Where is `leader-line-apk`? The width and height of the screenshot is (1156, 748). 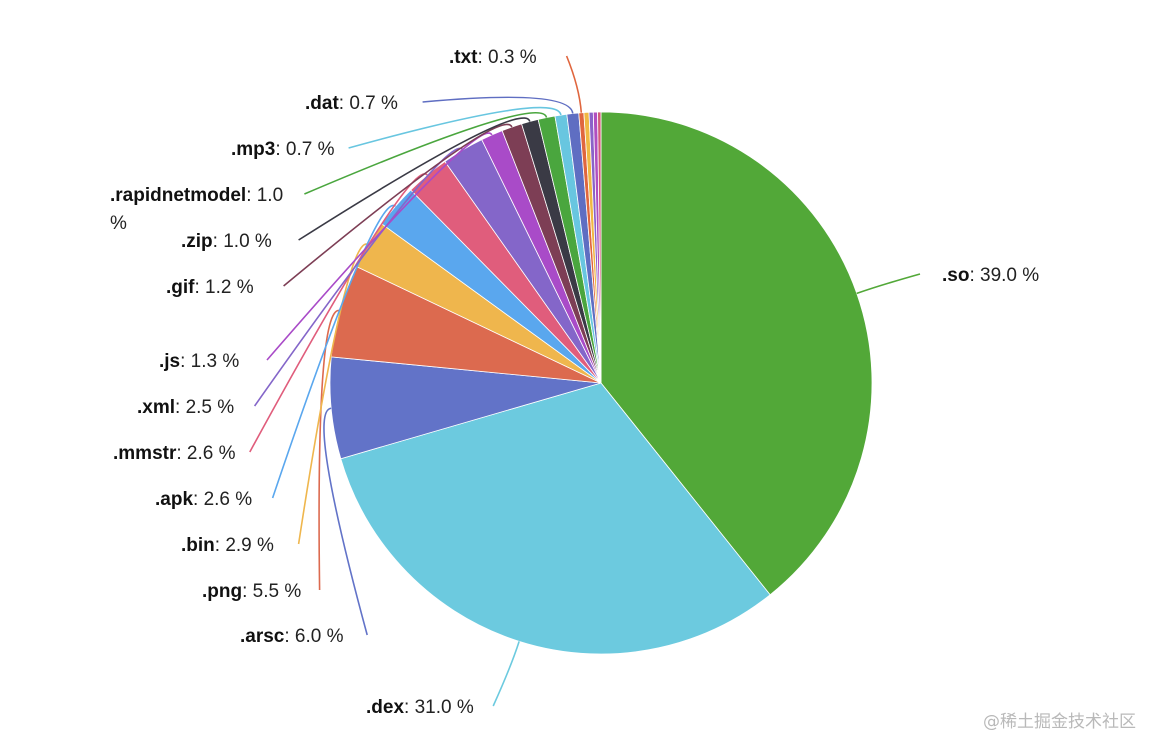 leader-line-apk is located at coordinates (334, 351).